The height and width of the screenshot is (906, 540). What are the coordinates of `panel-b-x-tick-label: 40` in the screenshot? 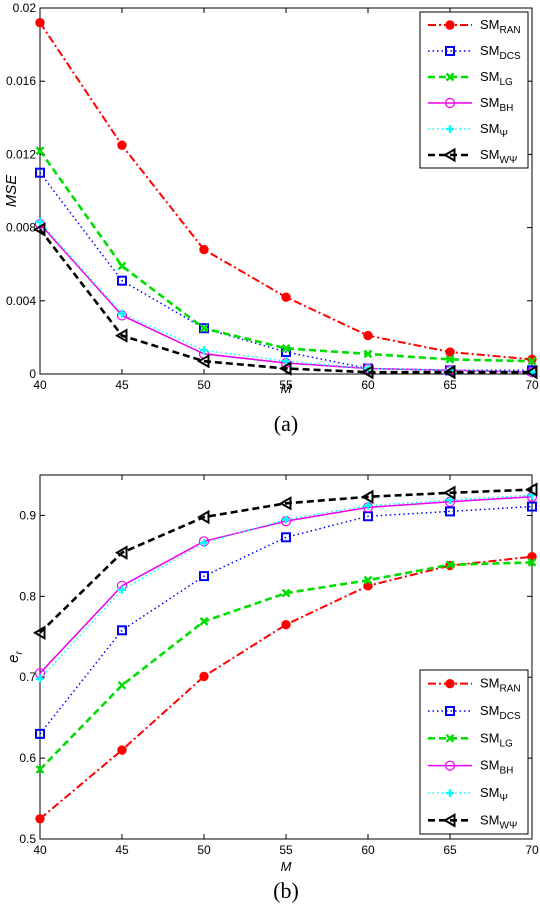 It's located at (40, 850).